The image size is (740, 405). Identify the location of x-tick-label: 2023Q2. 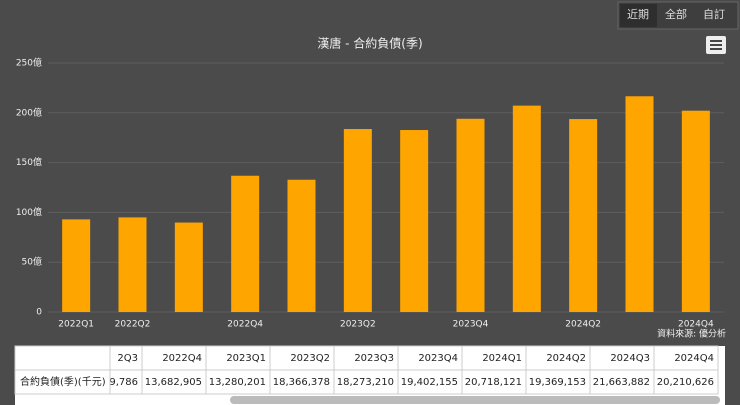
(358, 325).